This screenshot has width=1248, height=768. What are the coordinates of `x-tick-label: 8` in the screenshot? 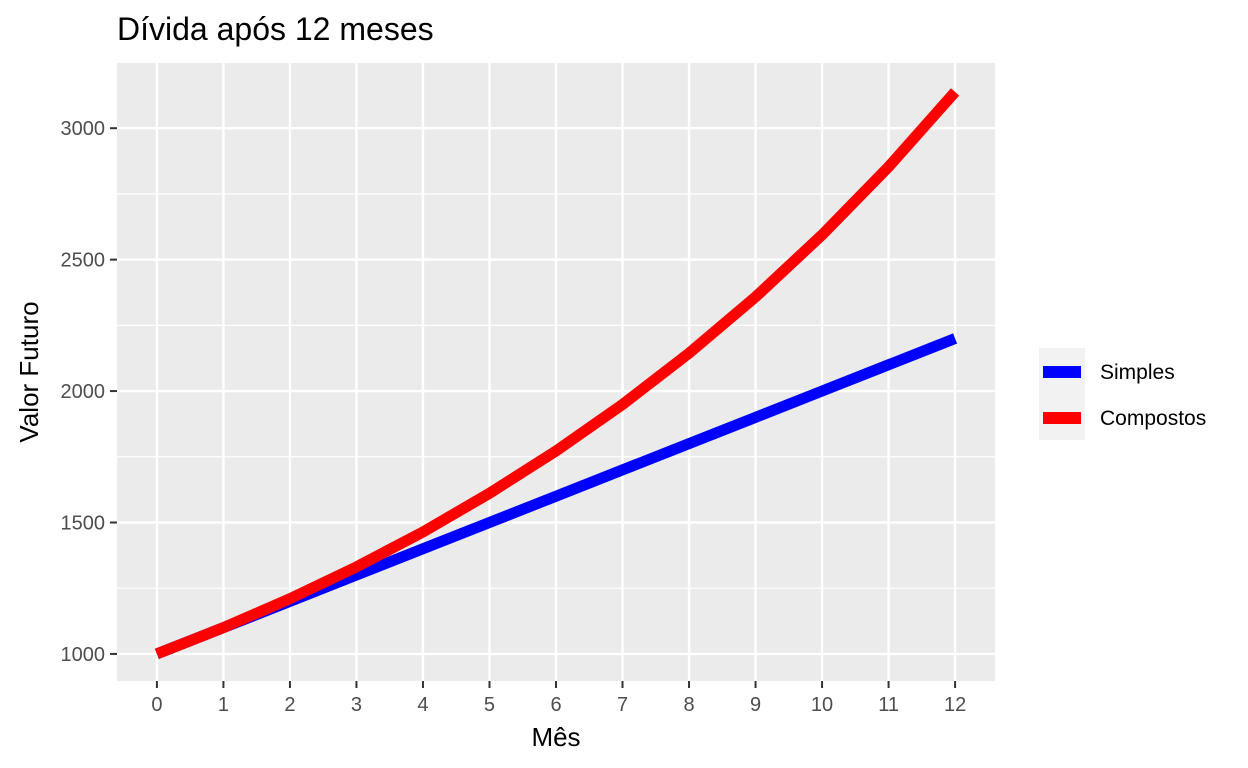 It's located at (688, 705).